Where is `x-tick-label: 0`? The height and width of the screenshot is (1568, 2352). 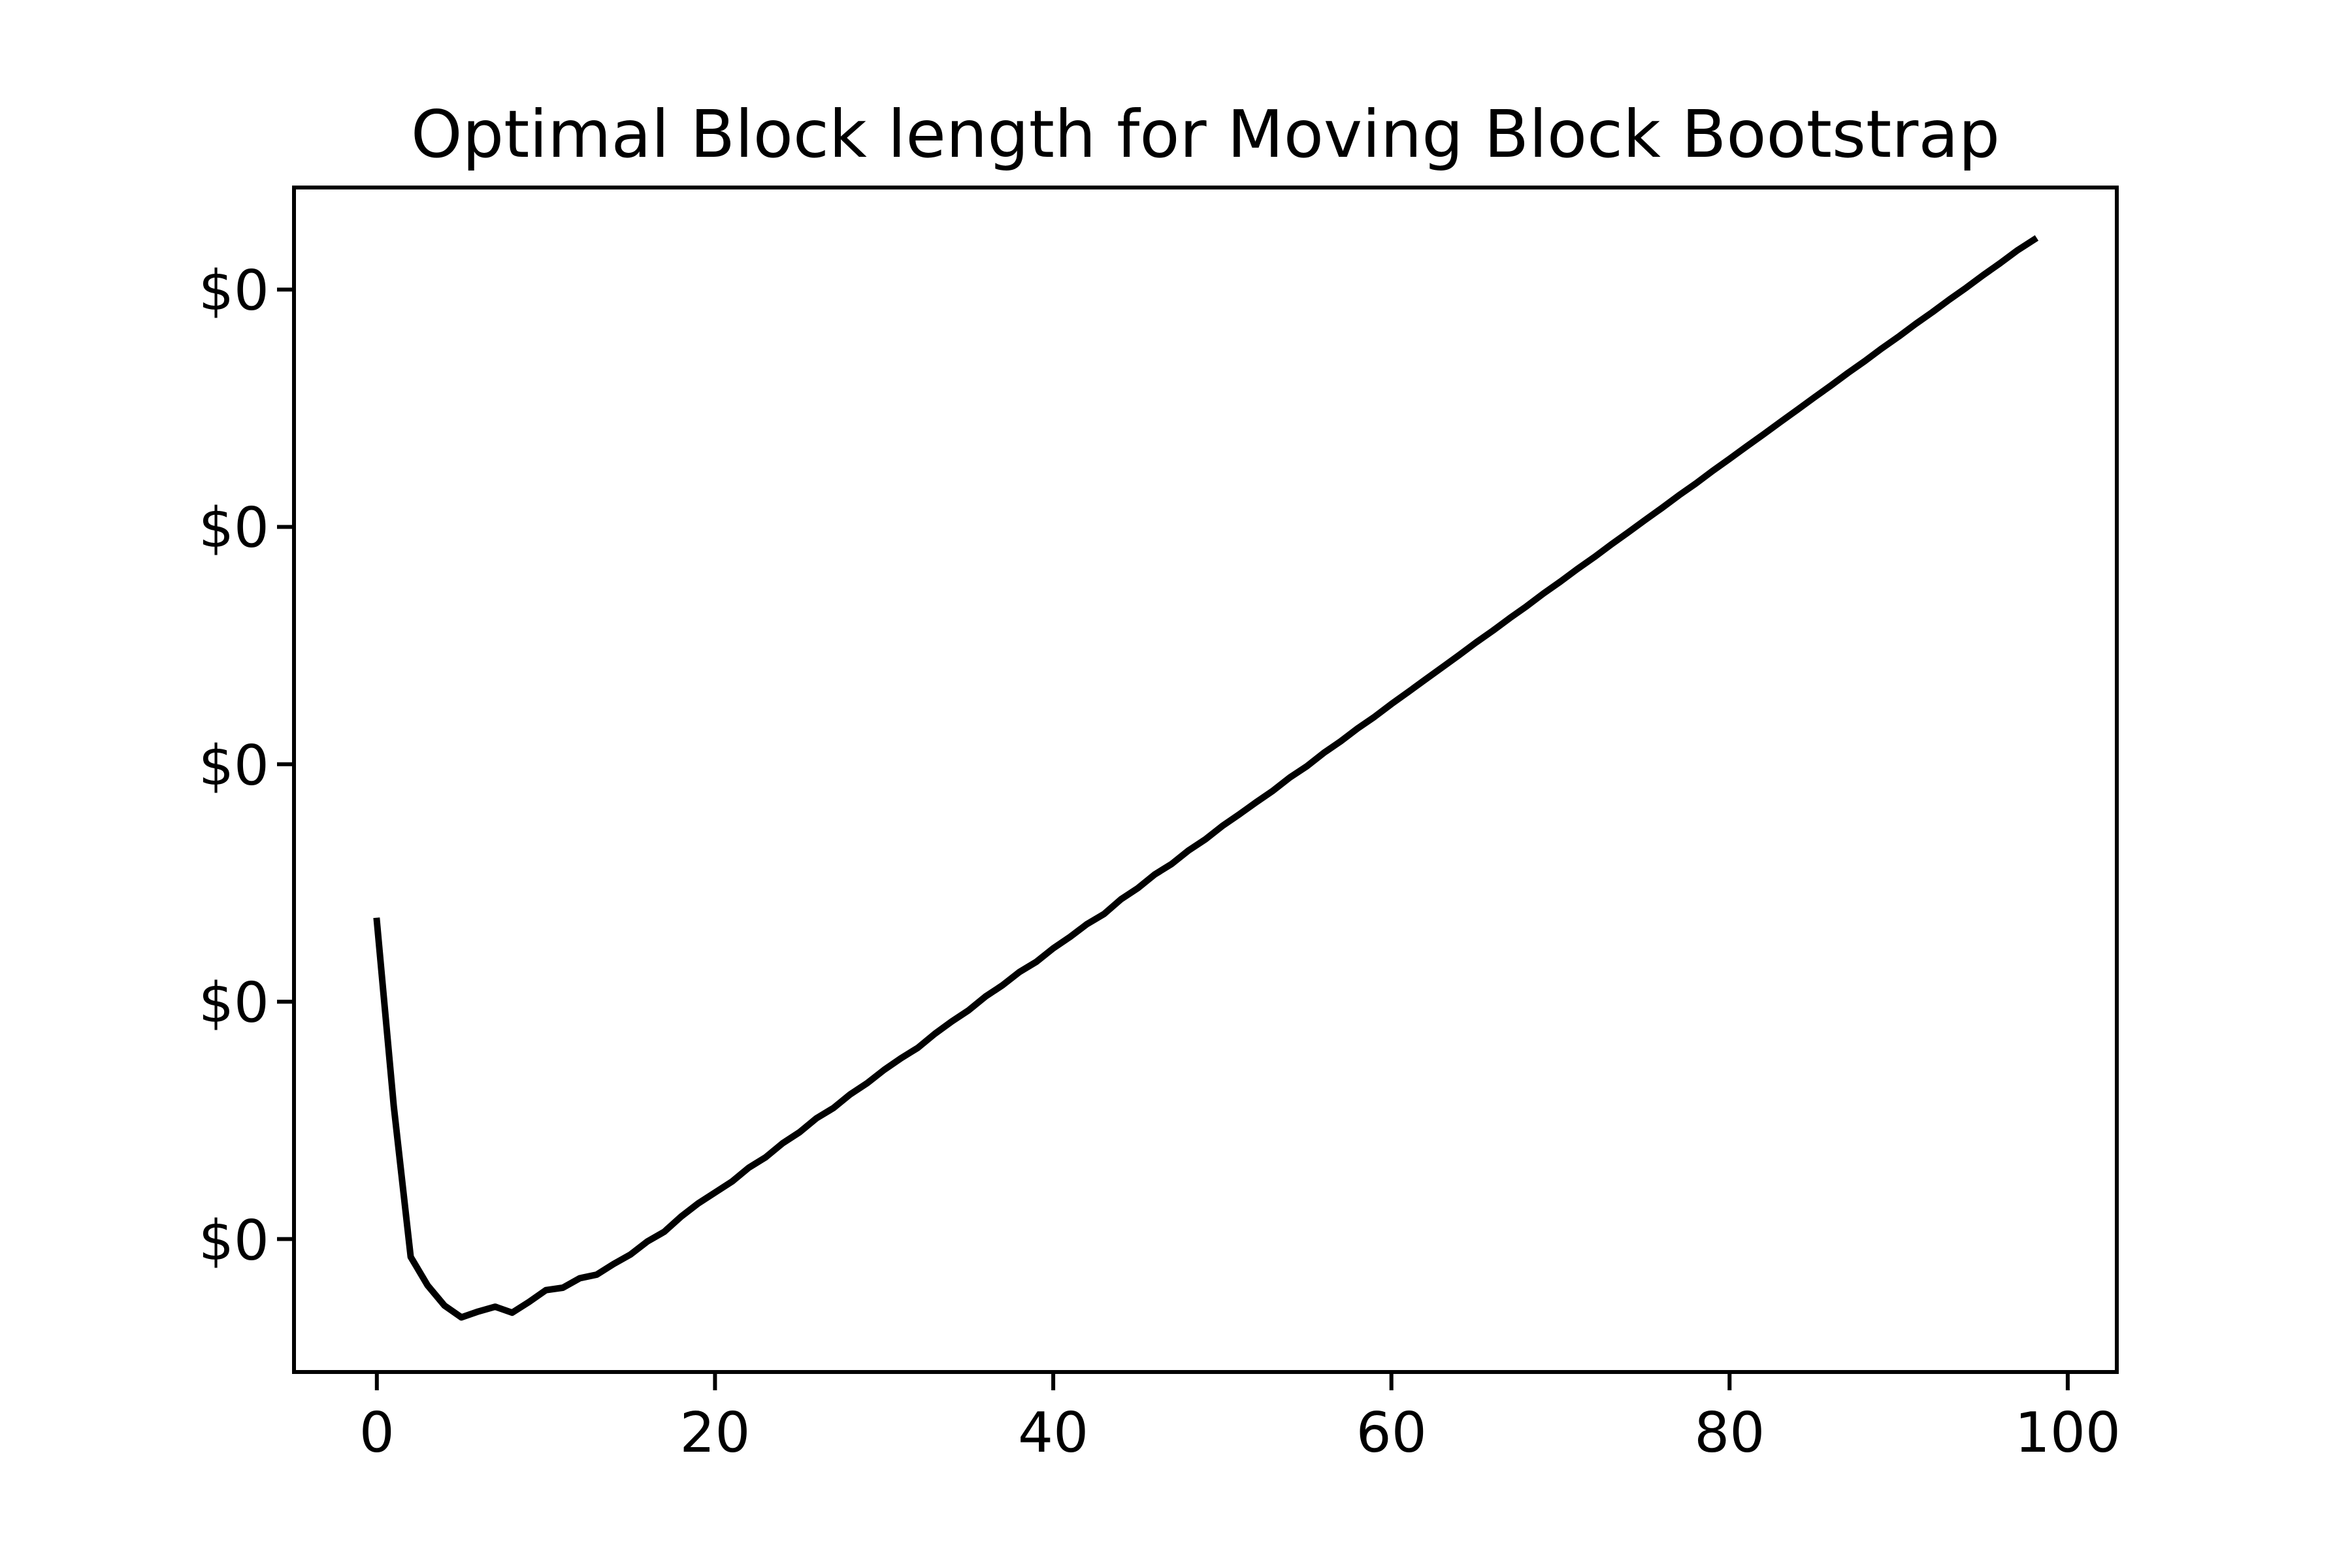 x-tick-label: 0 is located at coordinates (377, 1433).